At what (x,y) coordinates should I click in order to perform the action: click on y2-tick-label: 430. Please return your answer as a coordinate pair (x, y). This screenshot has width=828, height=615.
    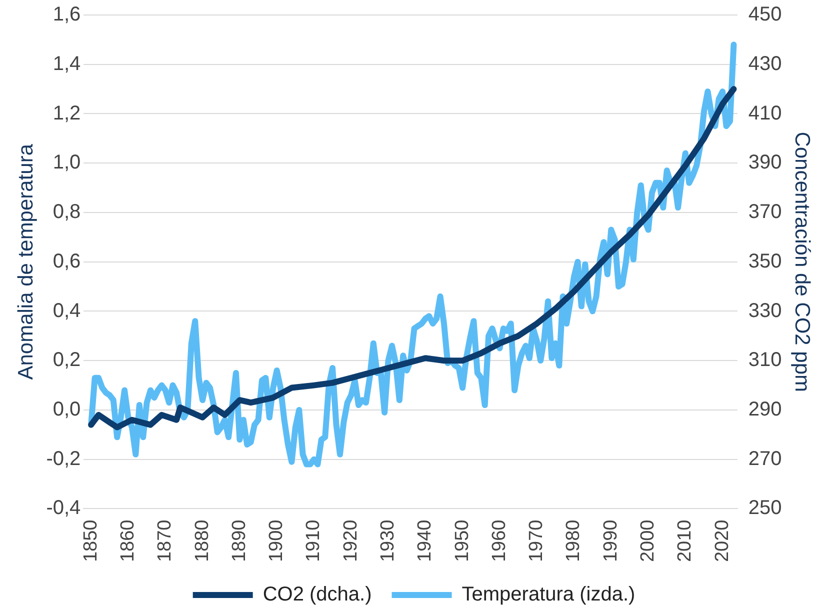
    Looking at the image, I should click on (765, 63).